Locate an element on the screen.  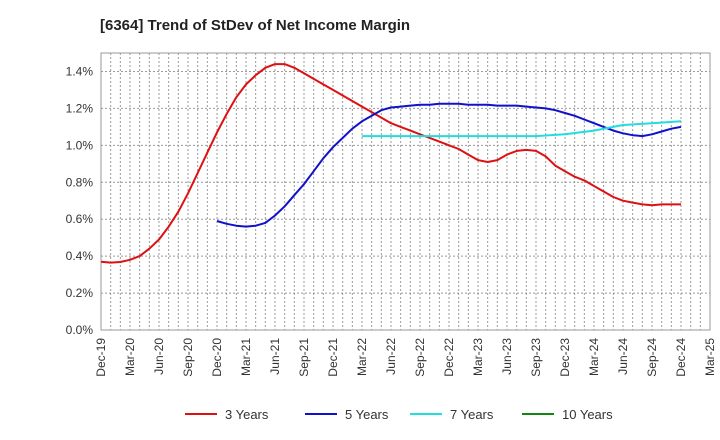
x-tick-label: Sep-23 is located at coordinates (536, 357).